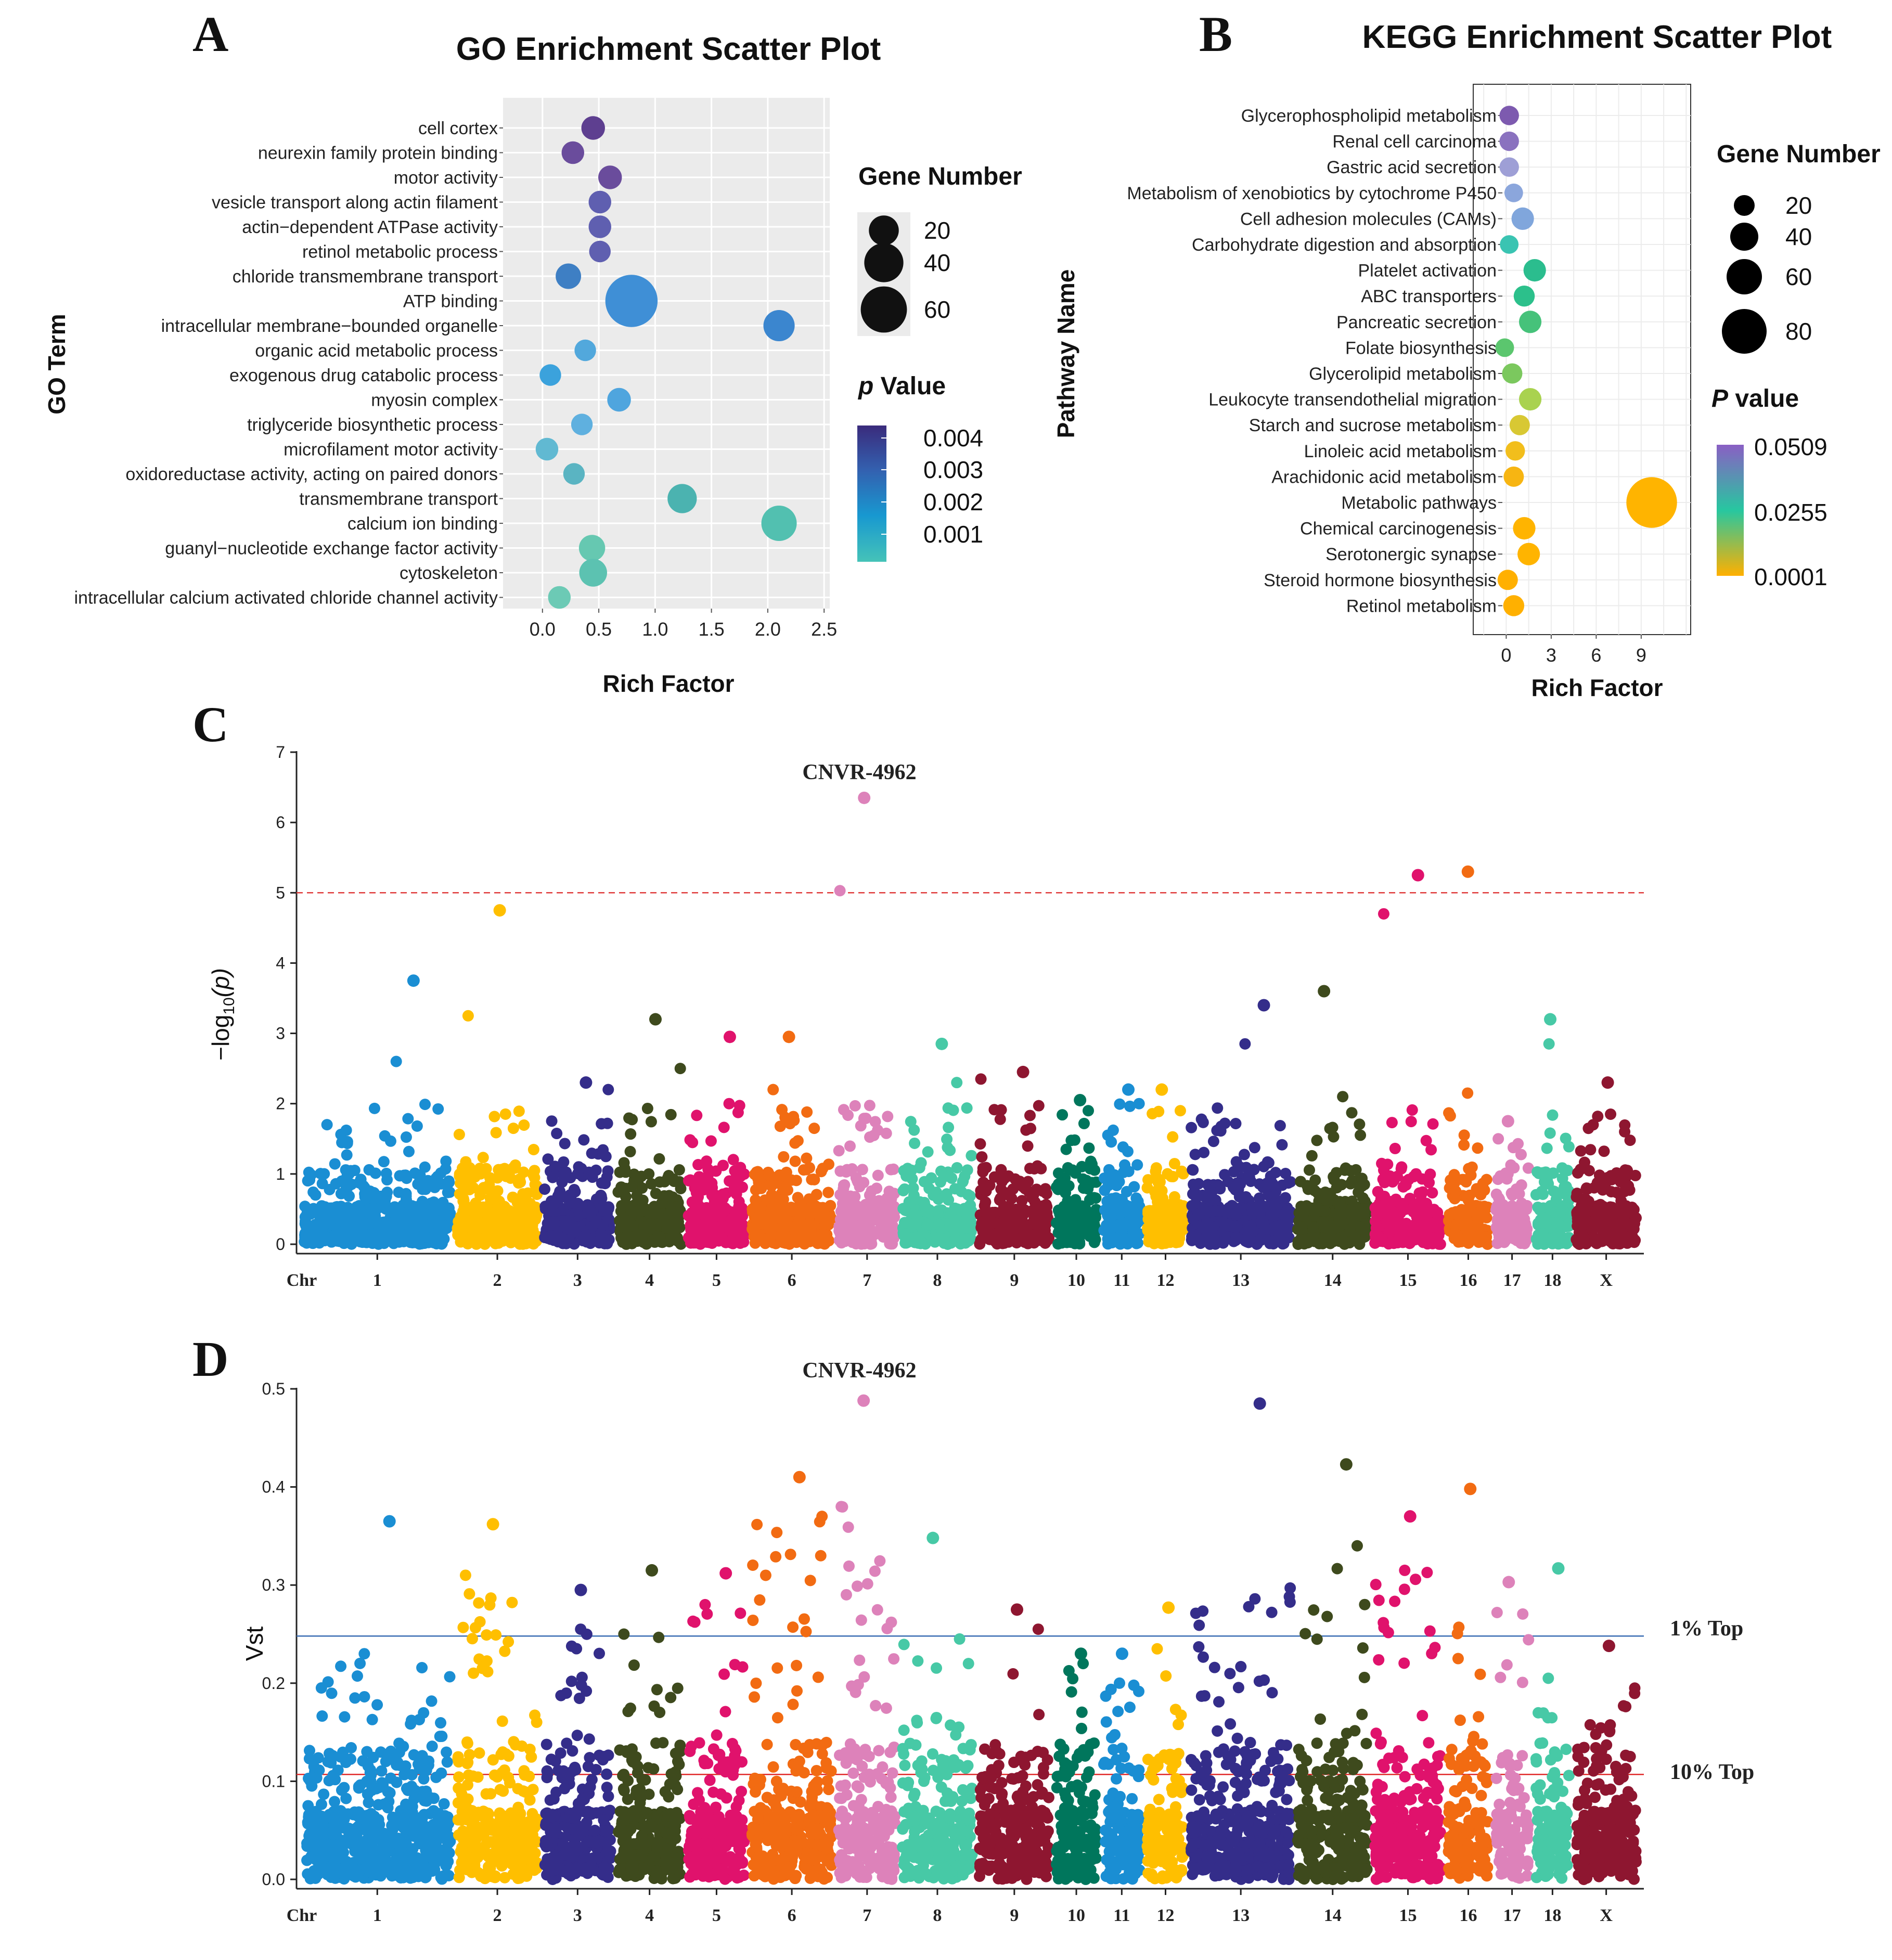 This screenshot has height=1960, width=1892. Describe the element at coordinates (792, 1280) in the screenshot. I see `chromosome-label: 6` at that location.